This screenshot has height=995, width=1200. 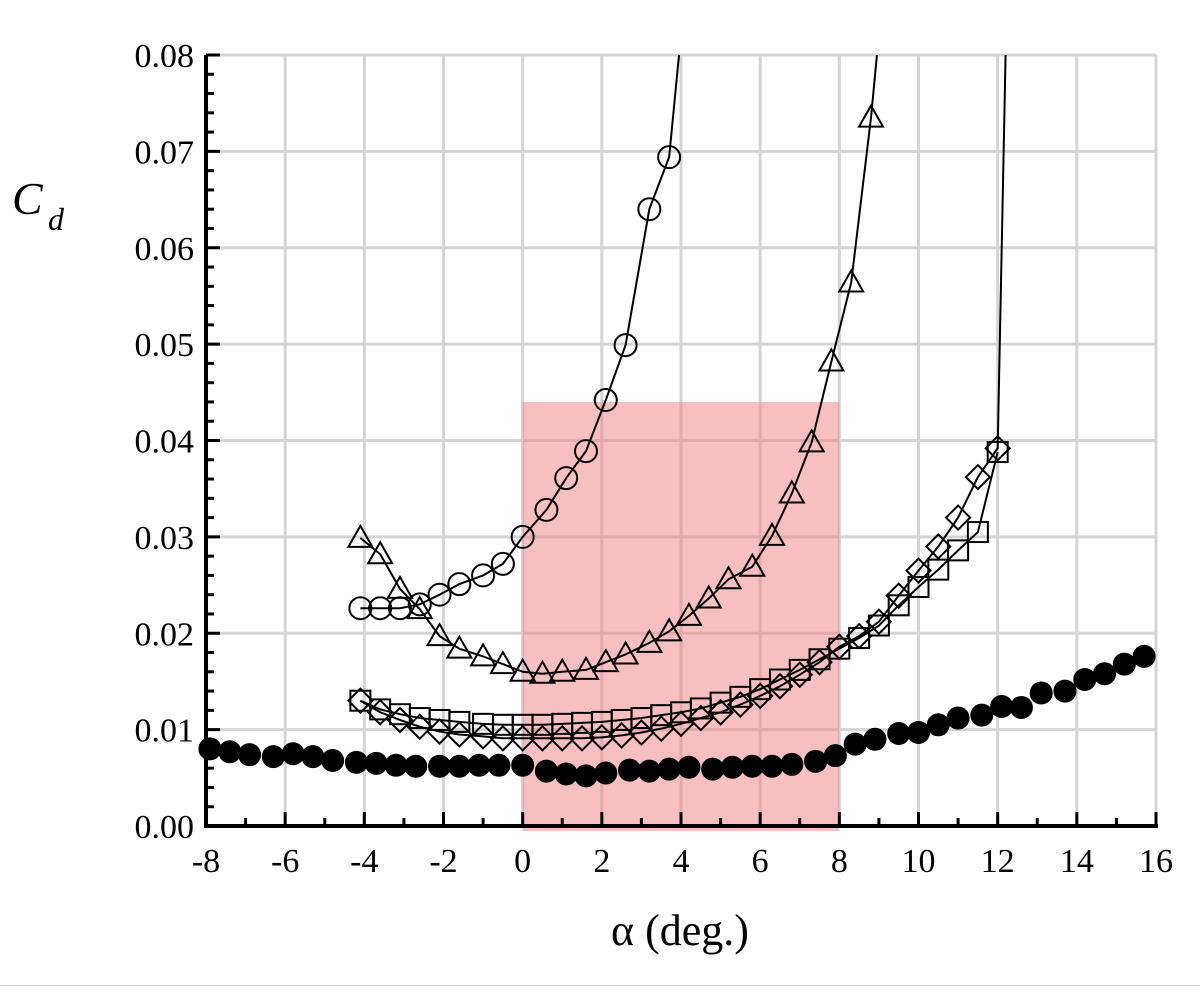 What do you see at coordinates (165, 827) in the screenshot?
I see `y-tick-label: 0.00` at bounding box center [165, 827].